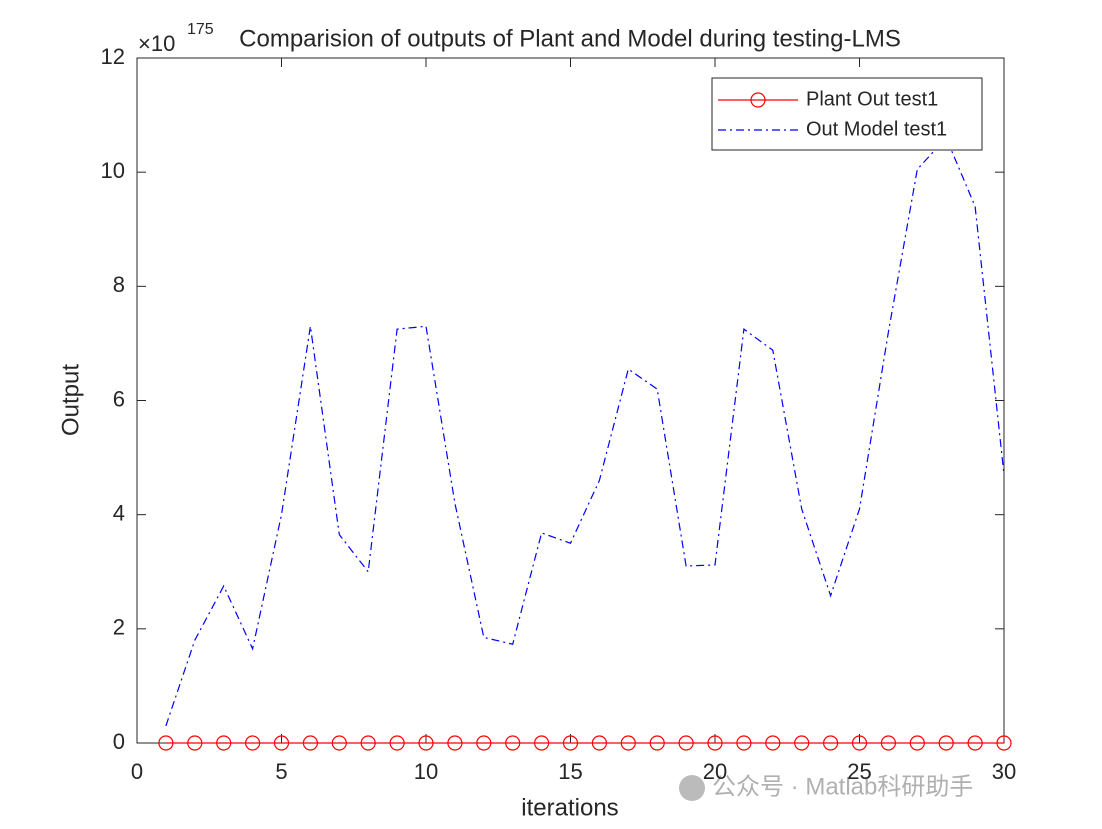 Image resolution: width=1102 pixels, height=829 pixels. What do you see at coordinates (569, 807) in the screenshot?
I see `x-axis-label: iterations` at bounding box center [569, 807].